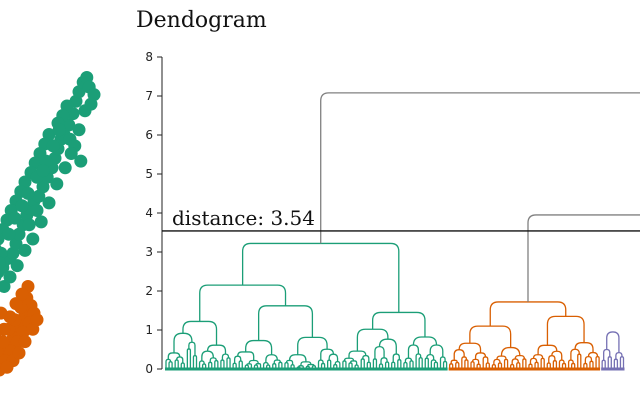  What do you see at coordinates (154, 213) in the screenshot?
I see `y-axis: 0 1 2 3 4 5 6 7 8` at bounding box center [154, 213].